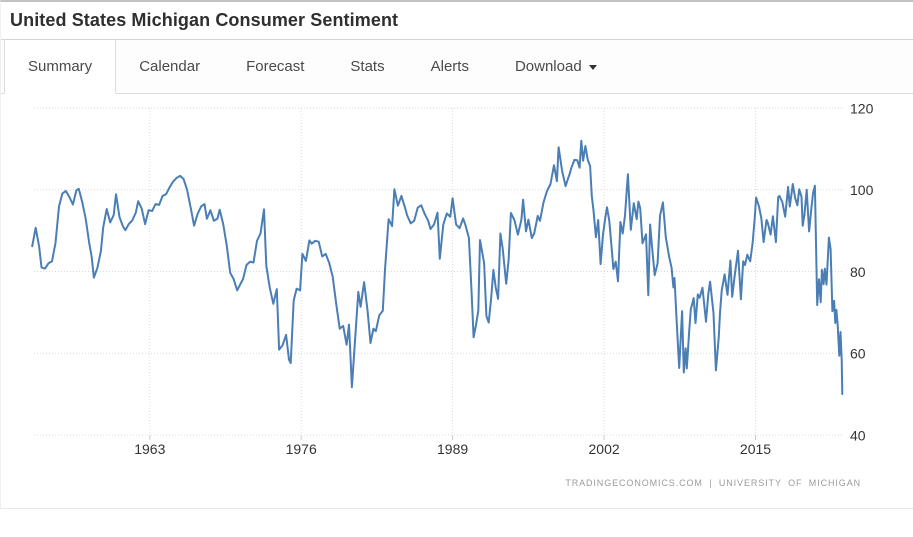 Image resolution: width=913 pixels, height=537 pixels. What do you see at coordinates (592, 67) in the screenshot?
I see `caret-down-icon` at bounding box center [592, 67].